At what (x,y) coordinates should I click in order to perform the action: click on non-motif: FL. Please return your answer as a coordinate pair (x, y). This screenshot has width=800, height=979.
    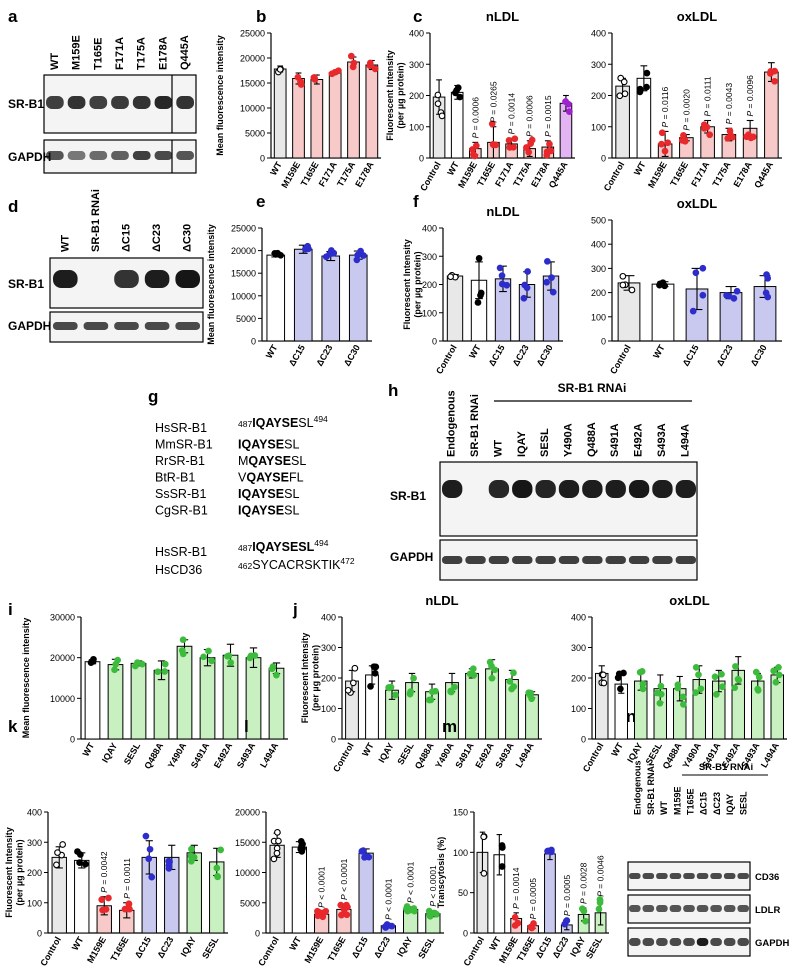
    Looking at the image, I should click on (296, 478).